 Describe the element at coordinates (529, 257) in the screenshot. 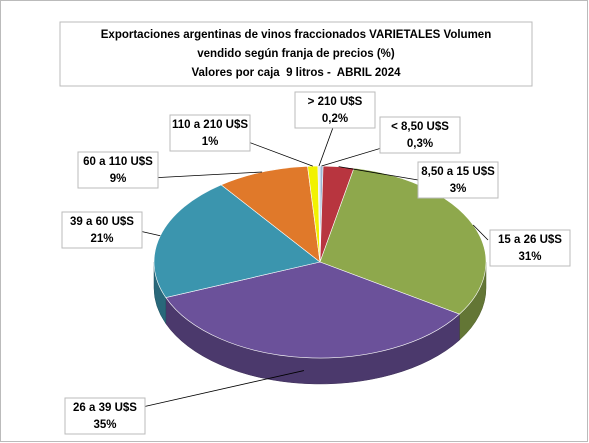

I see `slice-value-label: 31%` at that location.